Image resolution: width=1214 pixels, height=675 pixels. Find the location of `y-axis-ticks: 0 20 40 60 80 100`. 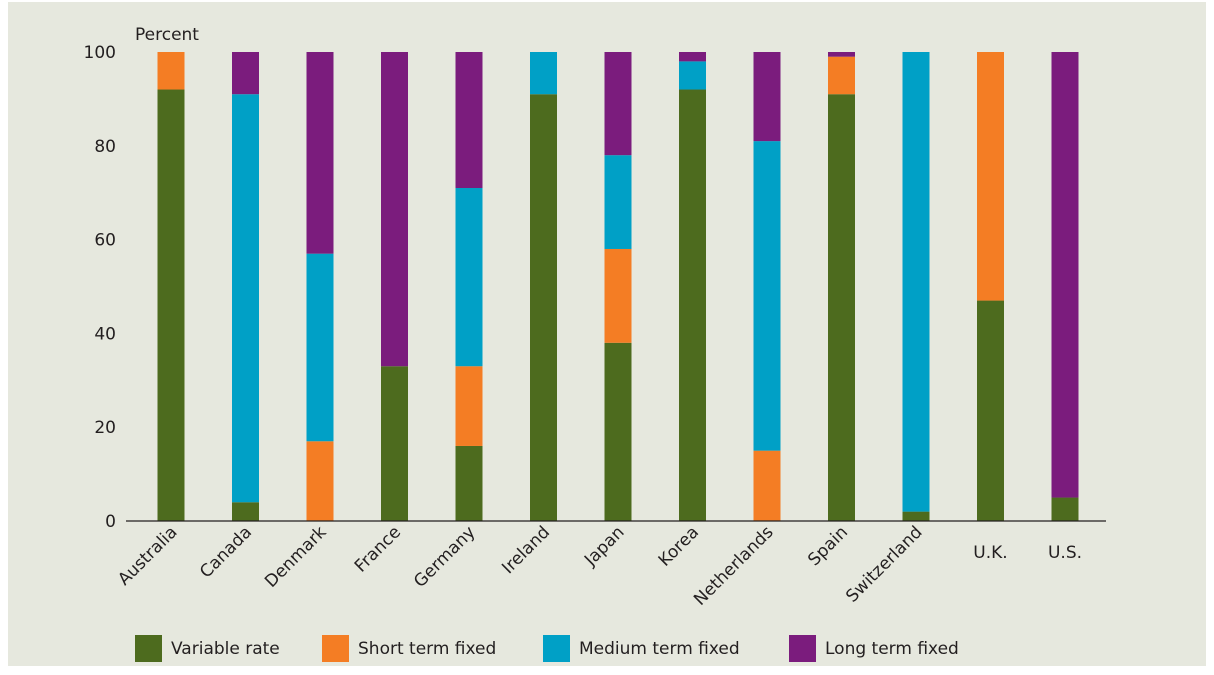

y-axis-ticks: 0 20 40 60 80 100 is located at coordinates (100, 287).